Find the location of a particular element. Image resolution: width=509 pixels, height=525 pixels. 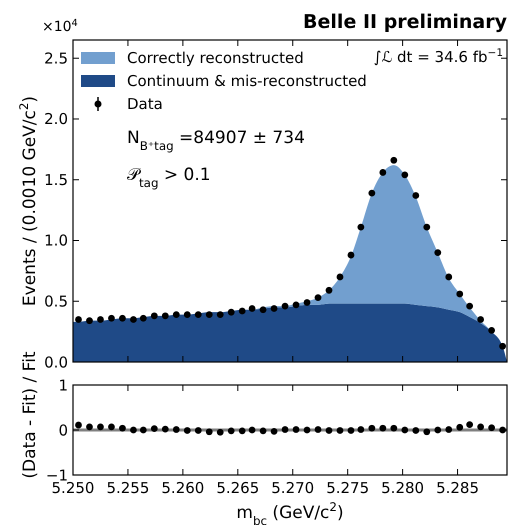

y-tick-label: 1.0 is located at coordinates (56, 241).